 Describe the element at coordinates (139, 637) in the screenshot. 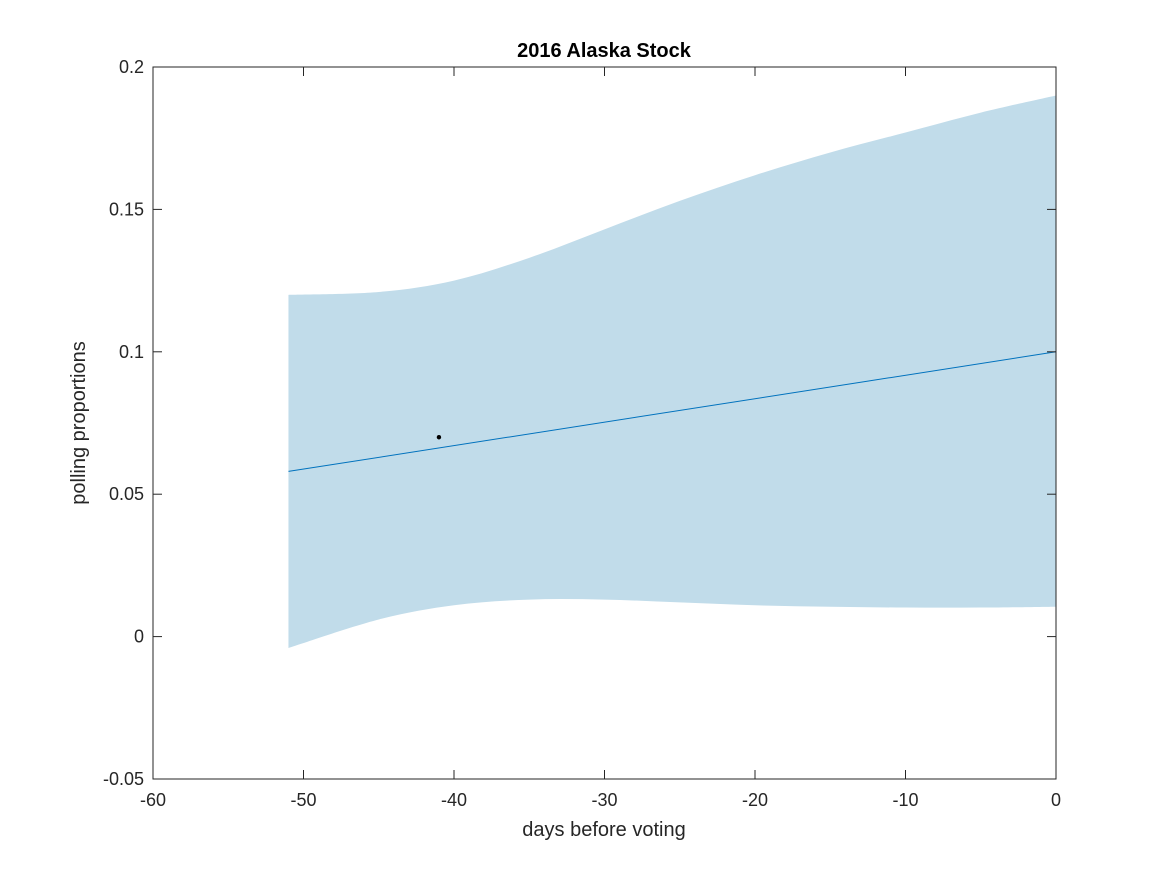

I see `y-tick-label: 0` at that location.